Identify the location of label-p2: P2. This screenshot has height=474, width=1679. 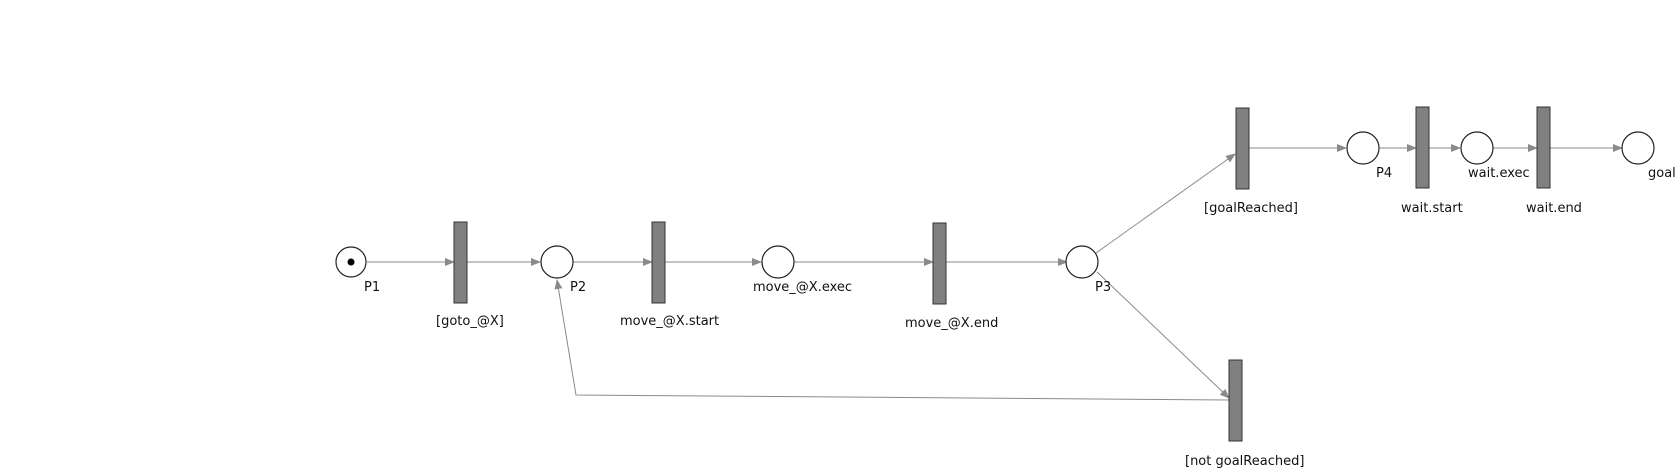
(578, 287).